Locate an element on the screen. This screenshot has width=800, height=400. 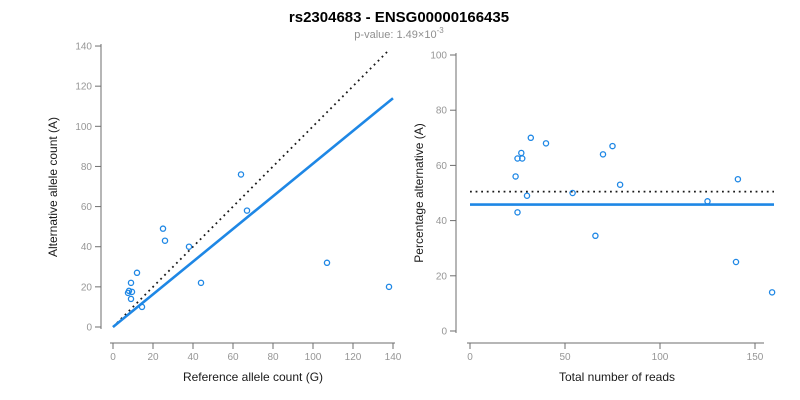
y-axis-title: Percentage alternative (A) is located at coordinates (419, 192).